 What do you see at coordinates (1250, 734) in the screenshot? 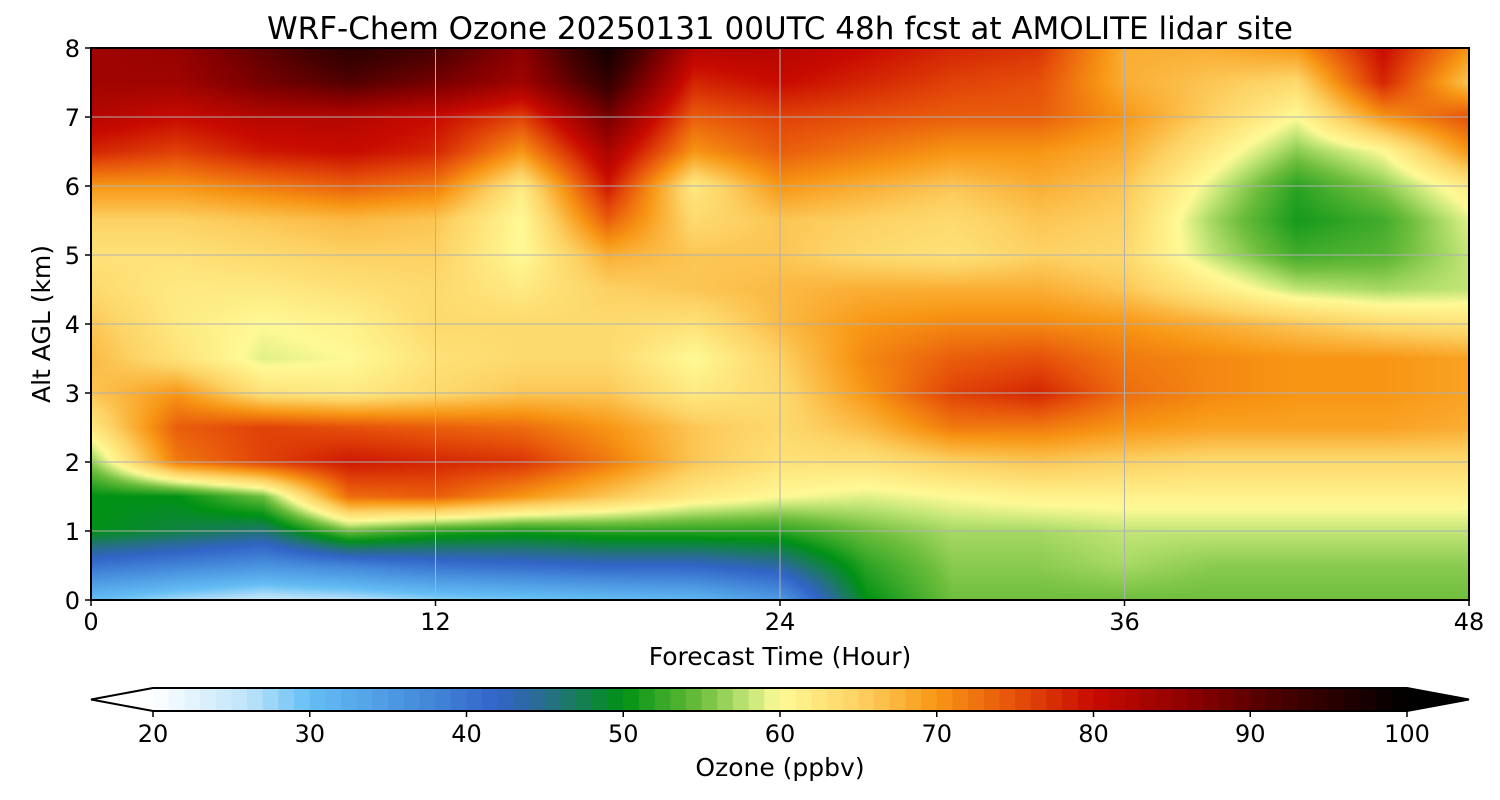
I see `colorbar-tick-label: 90` at bounding box center [1250, 734].